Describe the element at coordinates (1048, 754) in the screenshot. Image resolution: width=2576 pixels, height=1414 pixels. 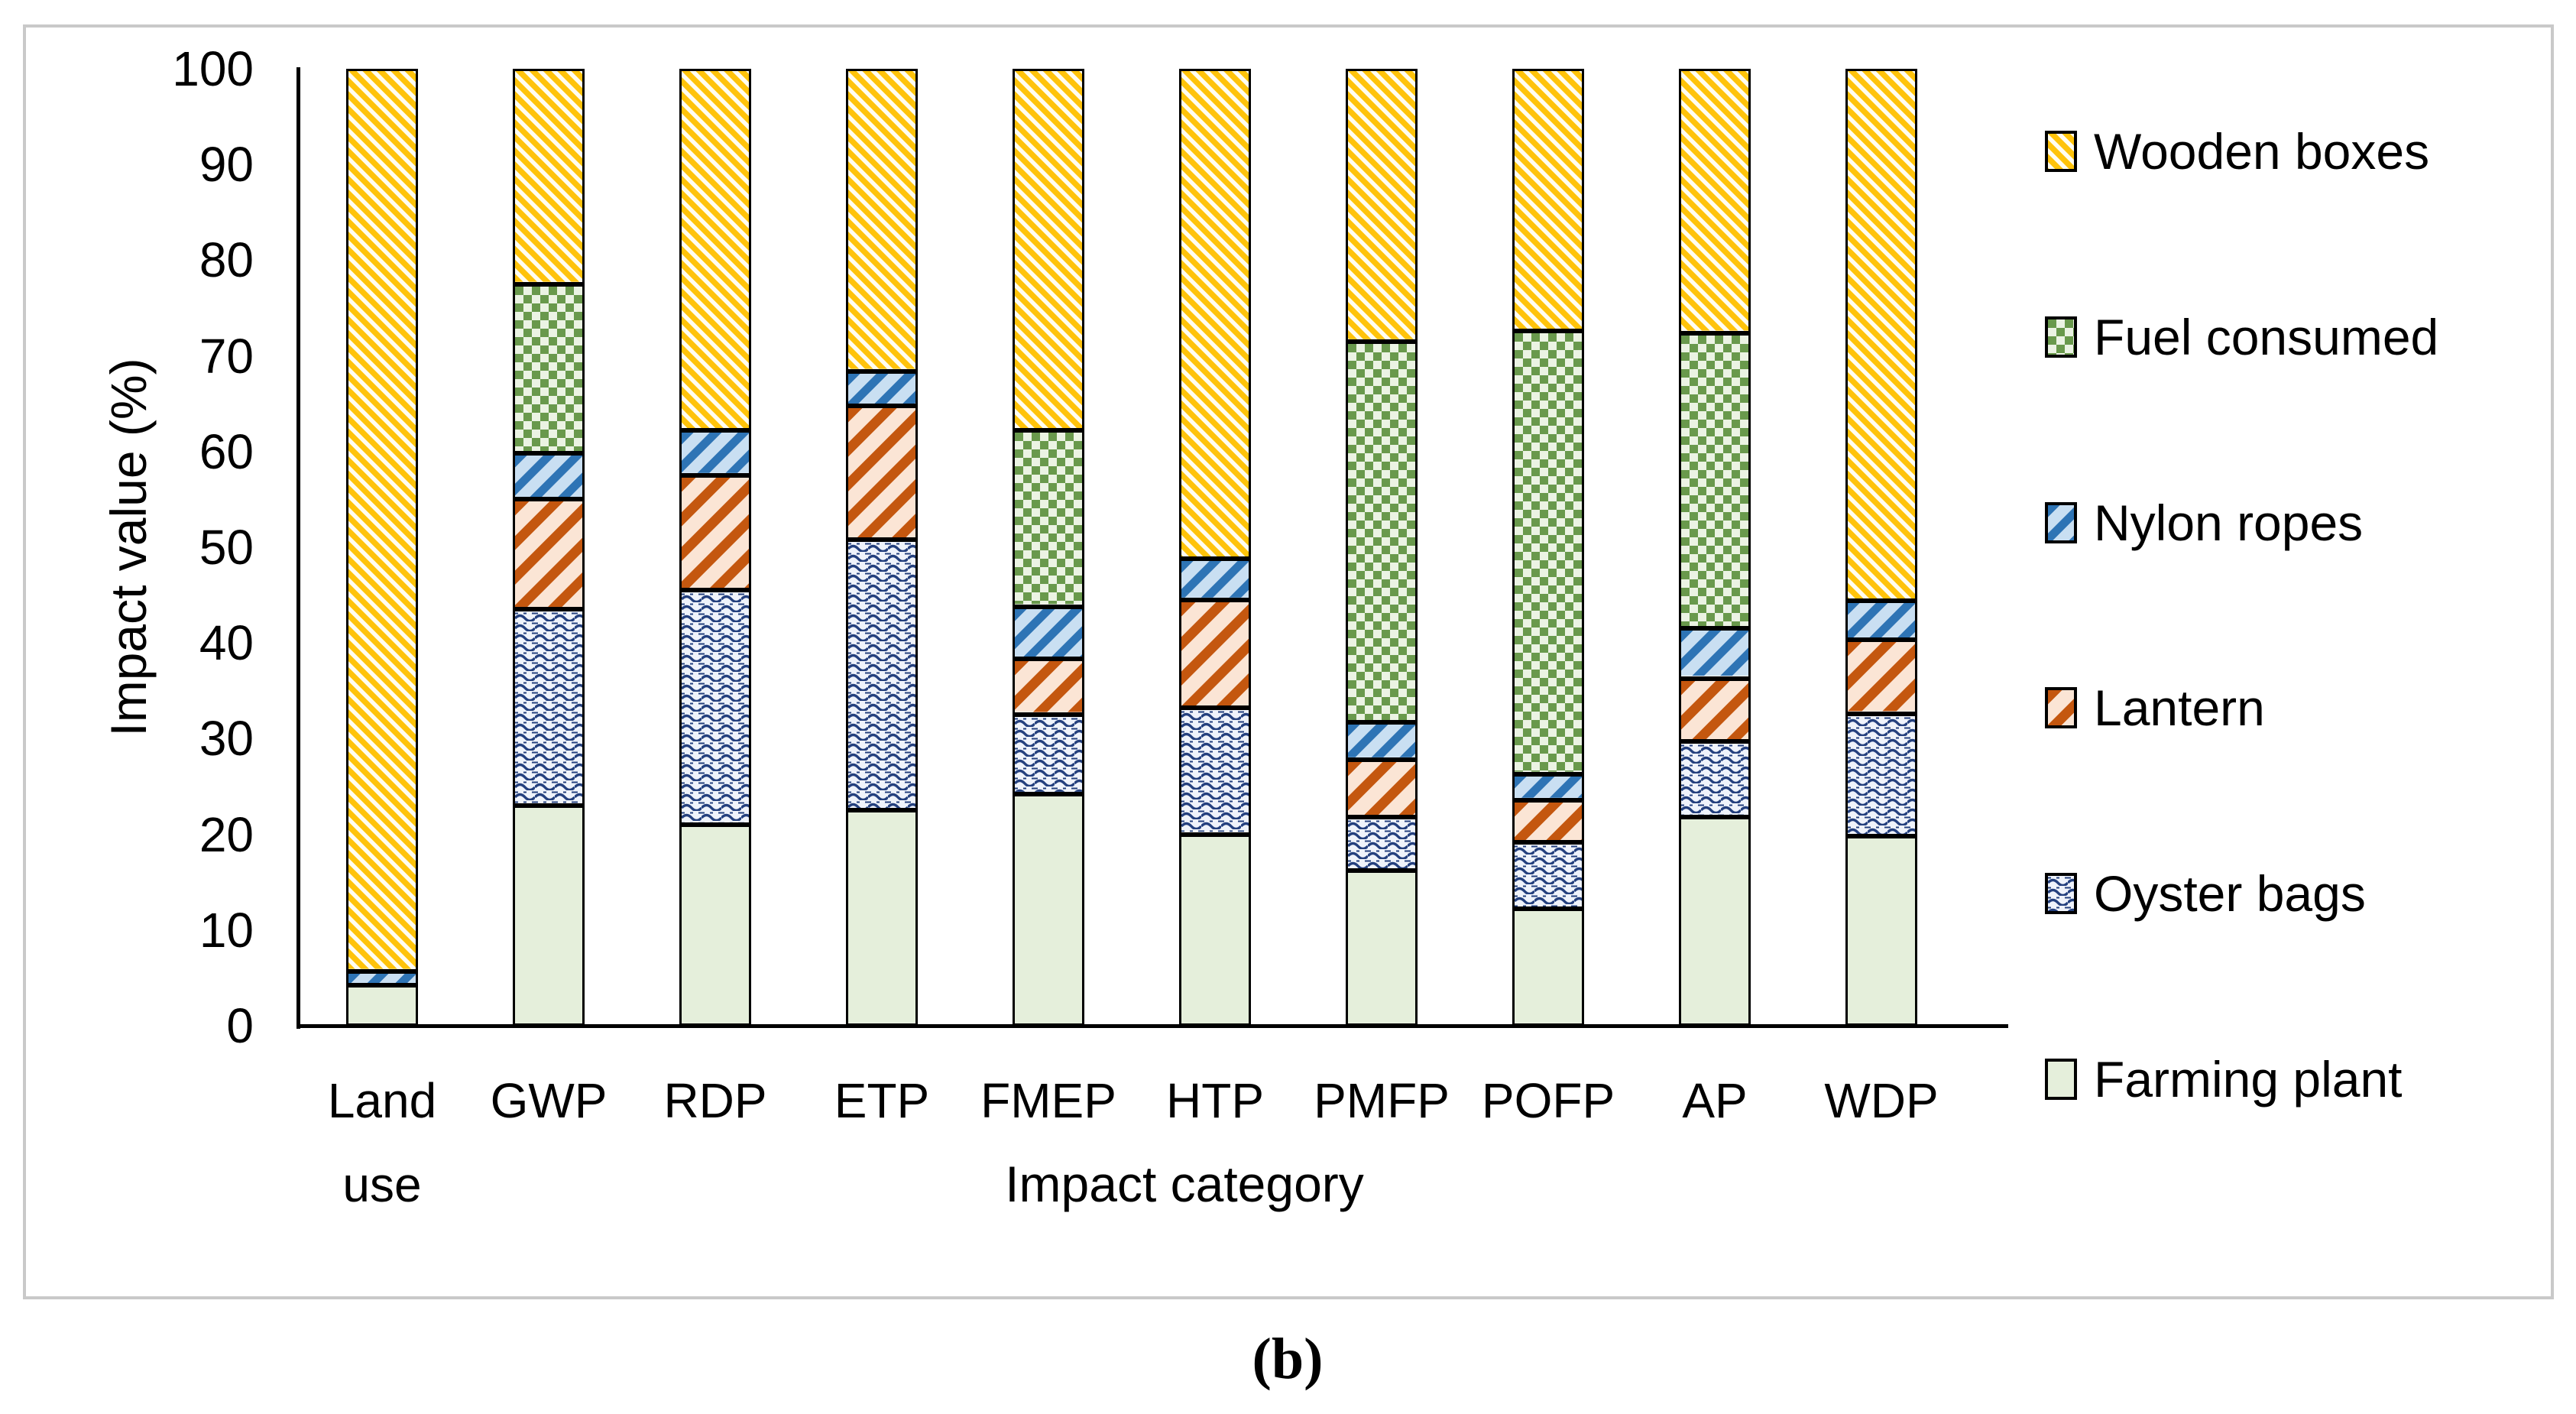
I see `bar-segment-oyster-fmep` at that location.